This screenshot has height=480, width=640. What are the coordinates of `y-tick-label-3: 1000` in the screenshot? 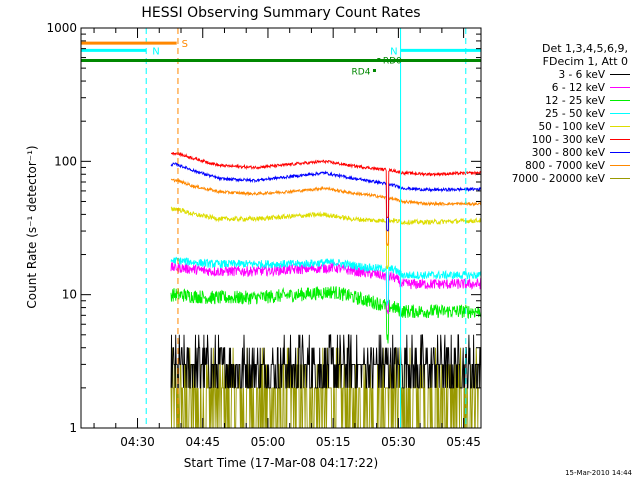 It's located at (61, 28).